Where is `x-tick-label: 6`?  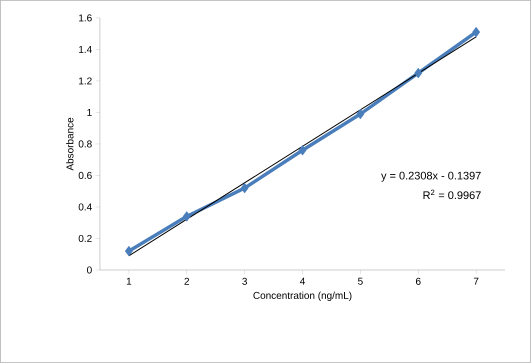 x-tick-label: 6 is located at coordinates (418, 281).